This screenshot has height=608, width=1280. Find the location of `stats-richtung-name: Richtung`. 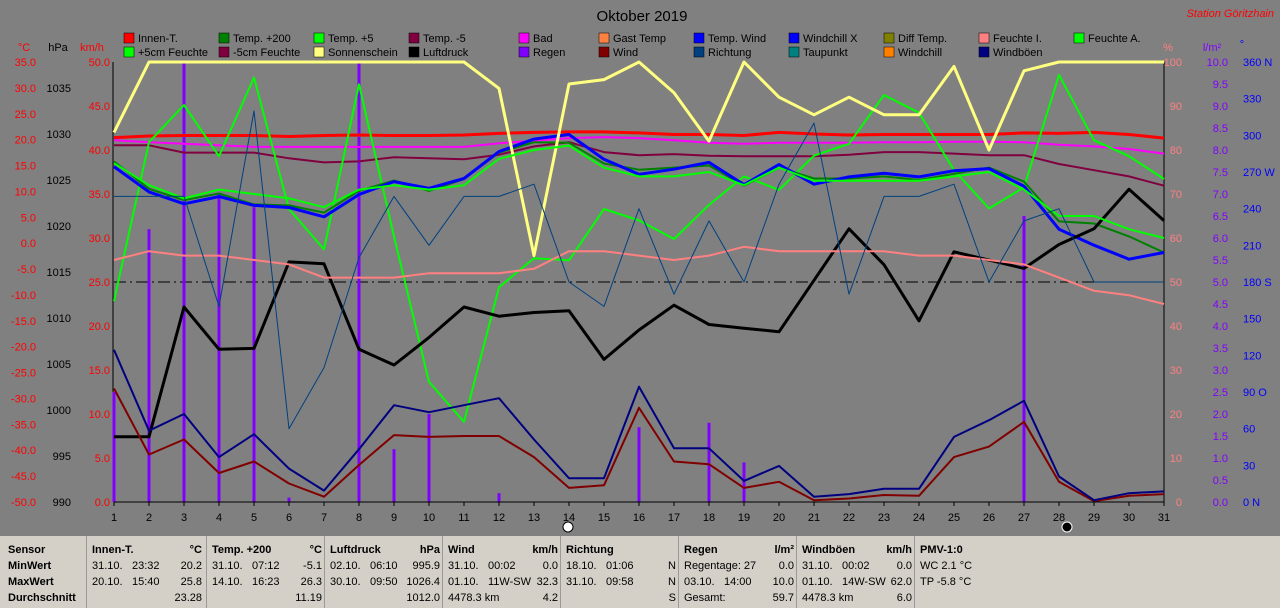

stats-richtung-name: Richtung is located at coordinates (590, 550).